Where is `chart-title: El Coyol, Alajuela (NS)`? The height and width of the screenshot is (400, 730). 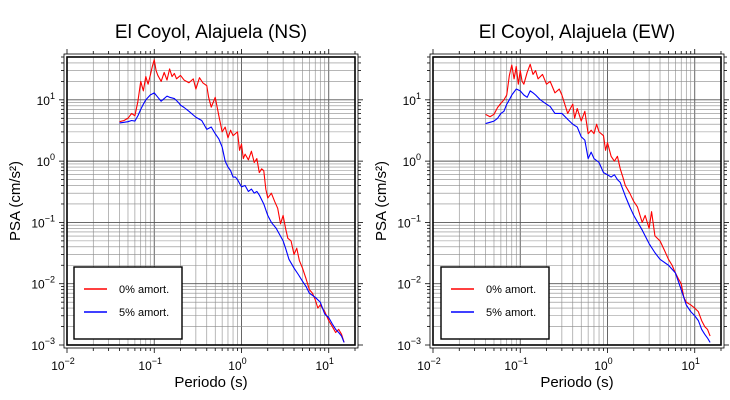 chart-title: El Coyol, Alajuela (NS) is located at coordinates (211, 32).